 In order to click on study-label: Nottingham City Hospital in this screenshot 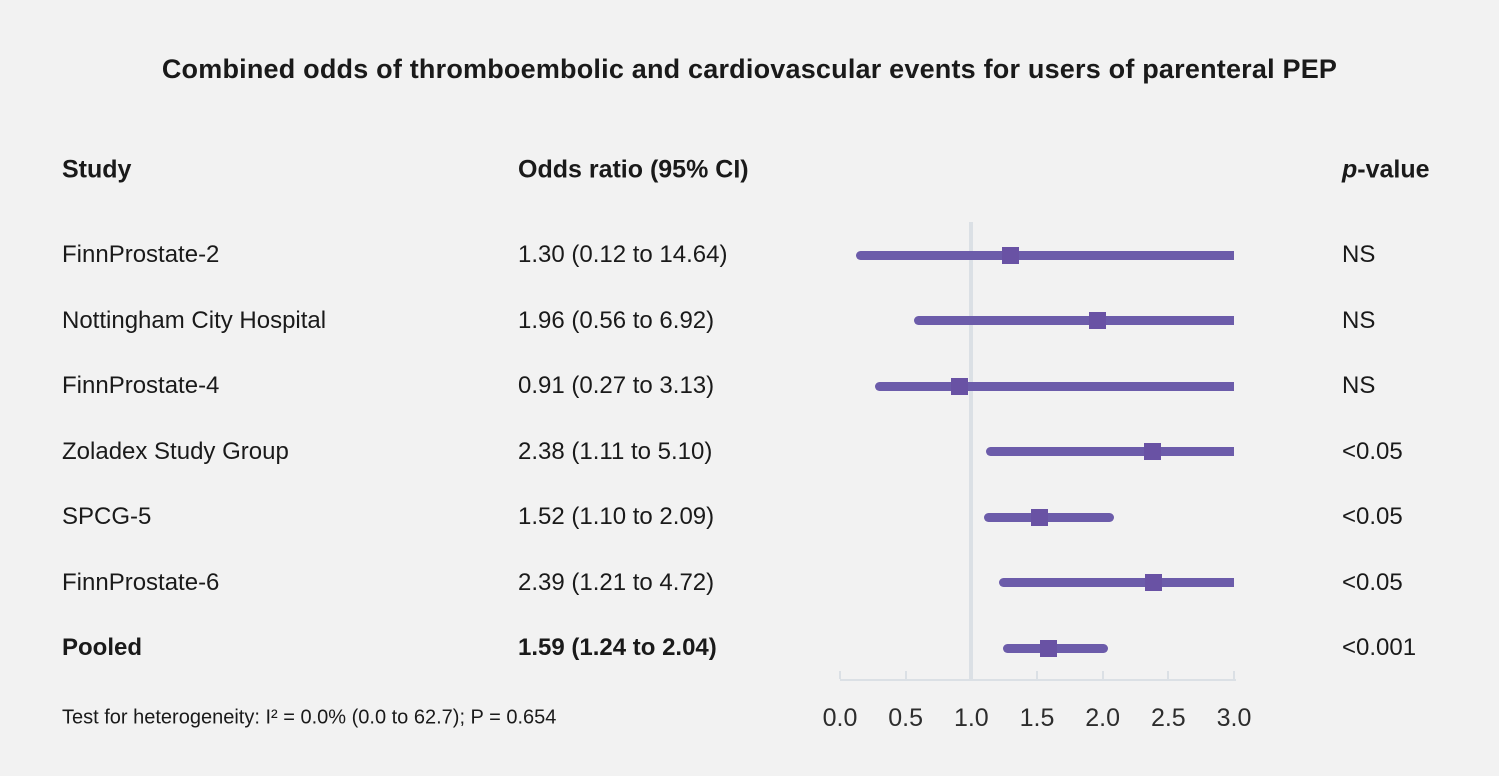, I will do `click(194, 320)`.